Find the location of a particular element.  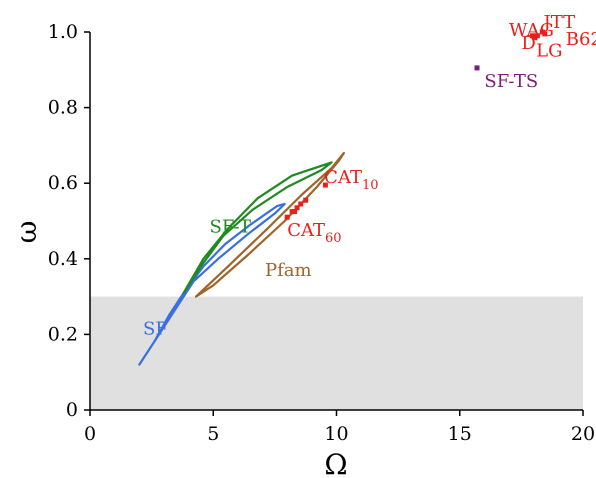

label-jtt: JTT is located at coordinates (559, 22).